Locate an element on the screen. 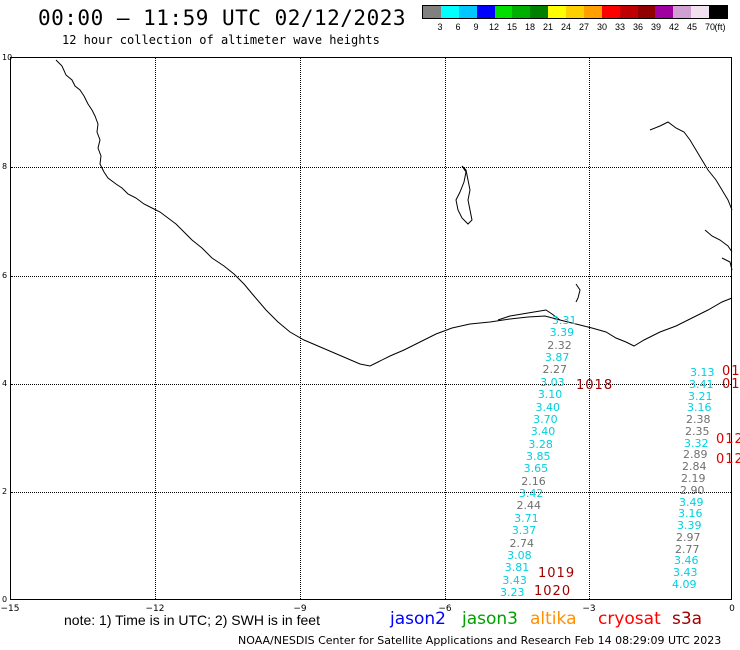  legend-label: 70 is located at coordinates (710, 27).